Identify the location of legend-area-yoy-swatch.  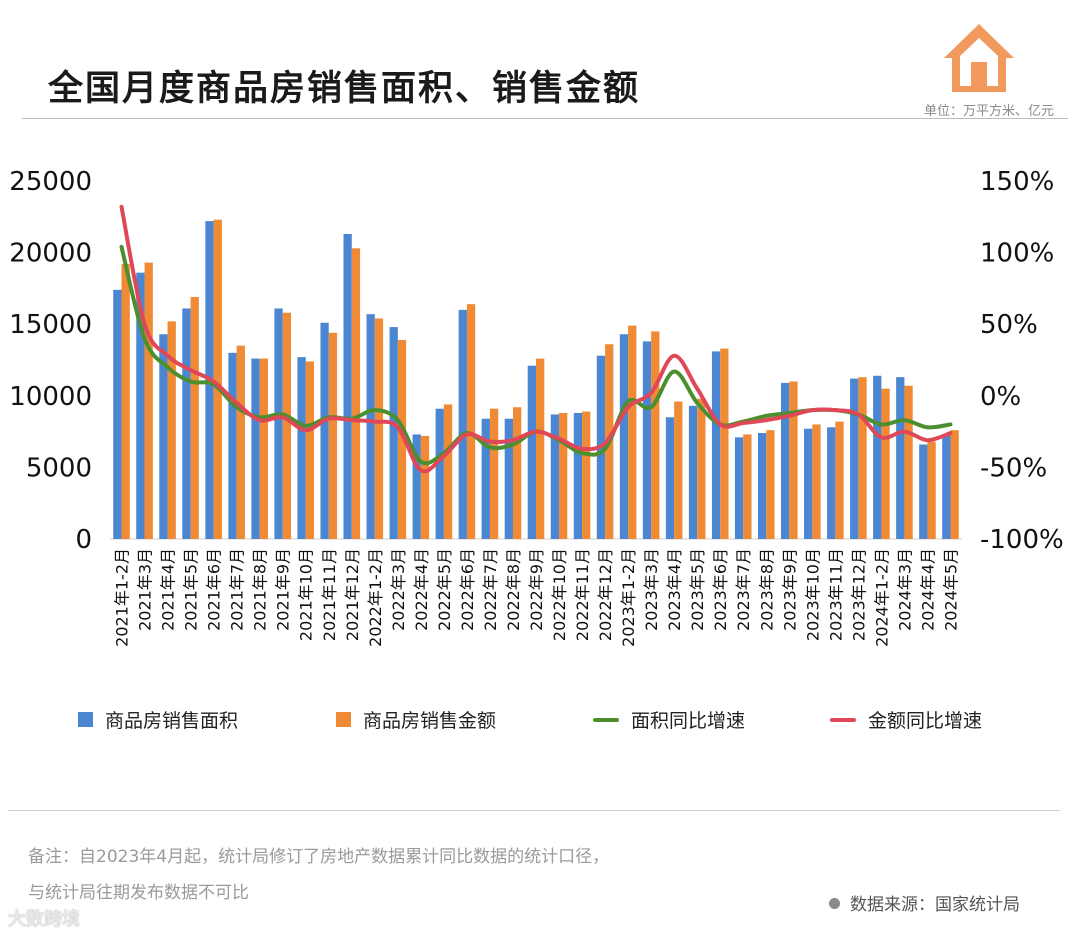
(606, 719).